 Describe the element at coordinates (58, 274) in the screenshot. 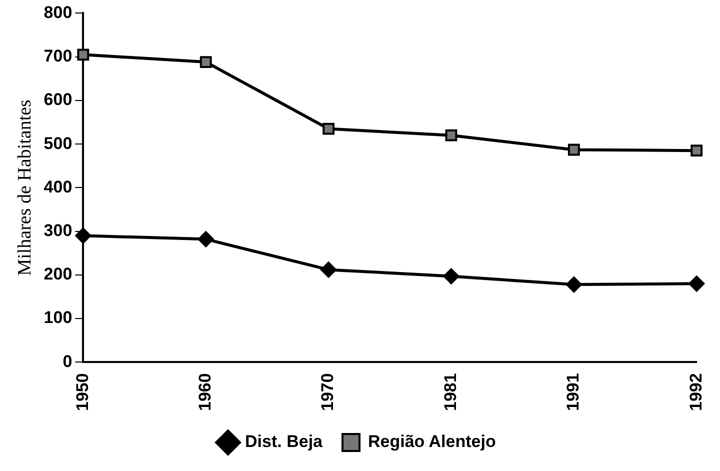

I see `y-tick-label: 200` at that location.